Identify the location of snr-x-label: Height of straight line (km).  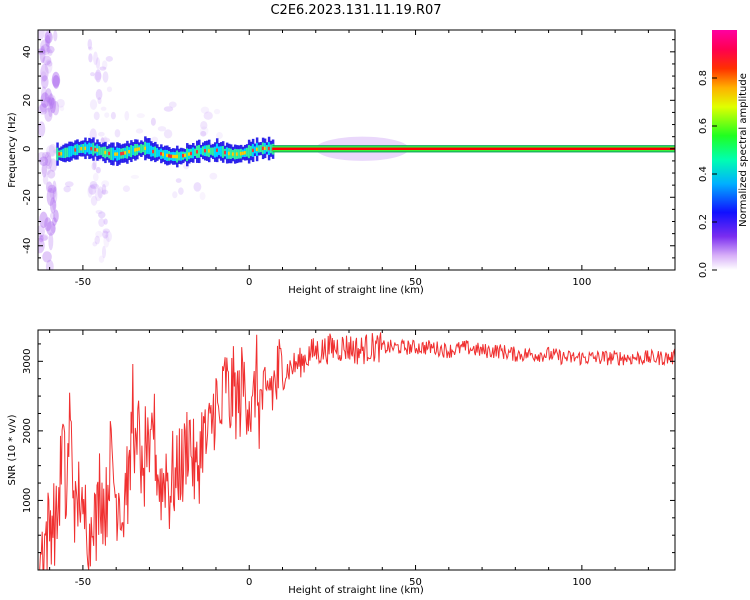
(356, 590).